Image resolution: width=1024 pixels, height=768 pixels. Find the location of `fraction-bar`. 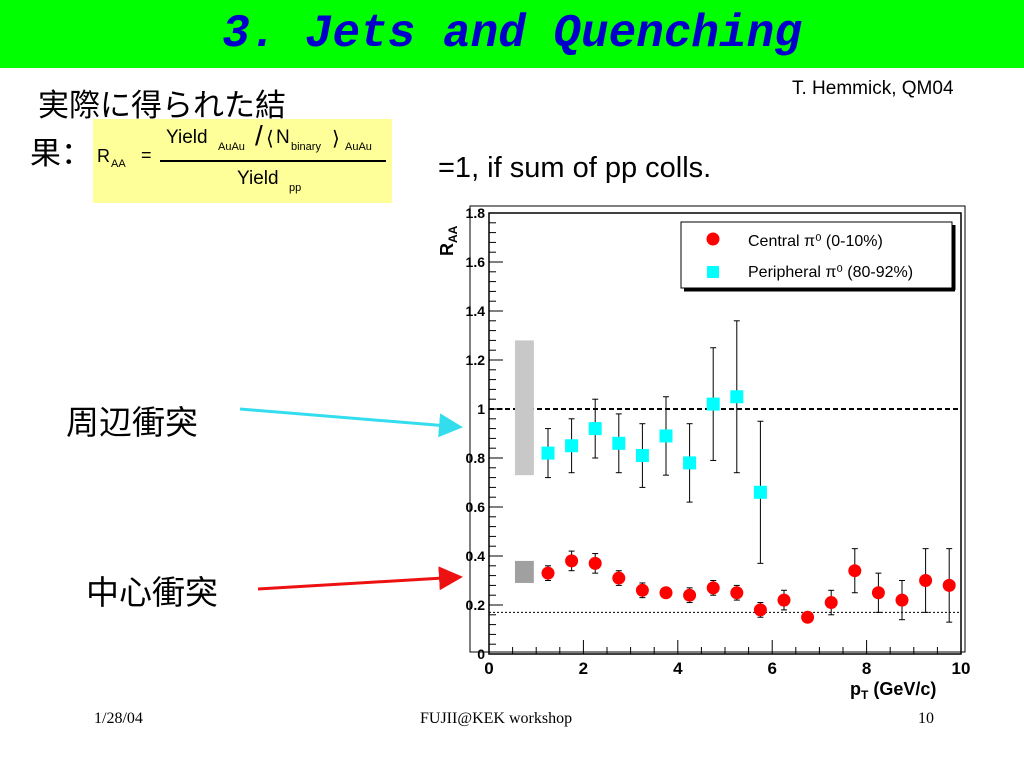

fraction-bar is located at coordinates (273, 161).